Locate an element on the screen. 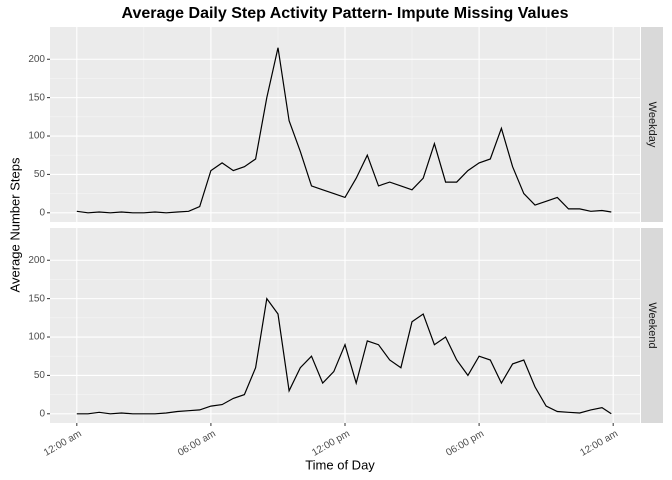  facet-label: Weekend is located at coordinates (652, 325).